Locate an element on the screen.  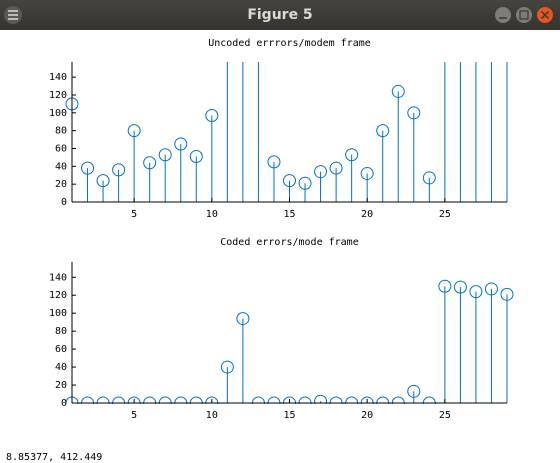
status-text: 8.85377, 412.449 is located at coordinates (54, 457).